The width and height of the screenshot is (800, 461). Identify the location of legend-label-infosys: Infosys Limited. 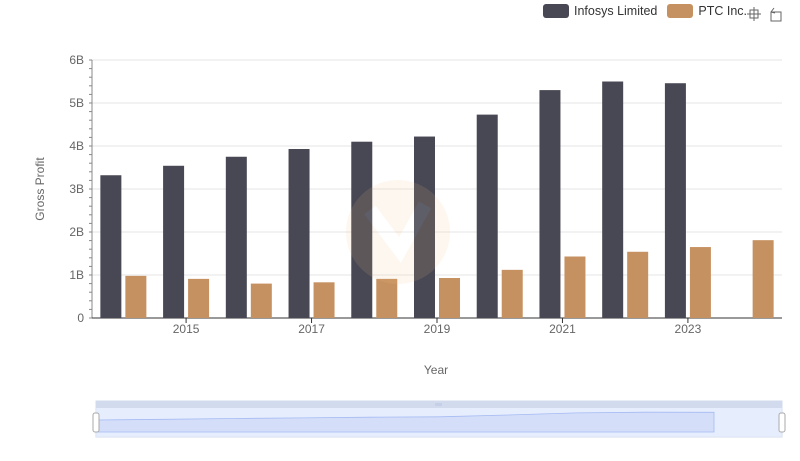
(616, 11).